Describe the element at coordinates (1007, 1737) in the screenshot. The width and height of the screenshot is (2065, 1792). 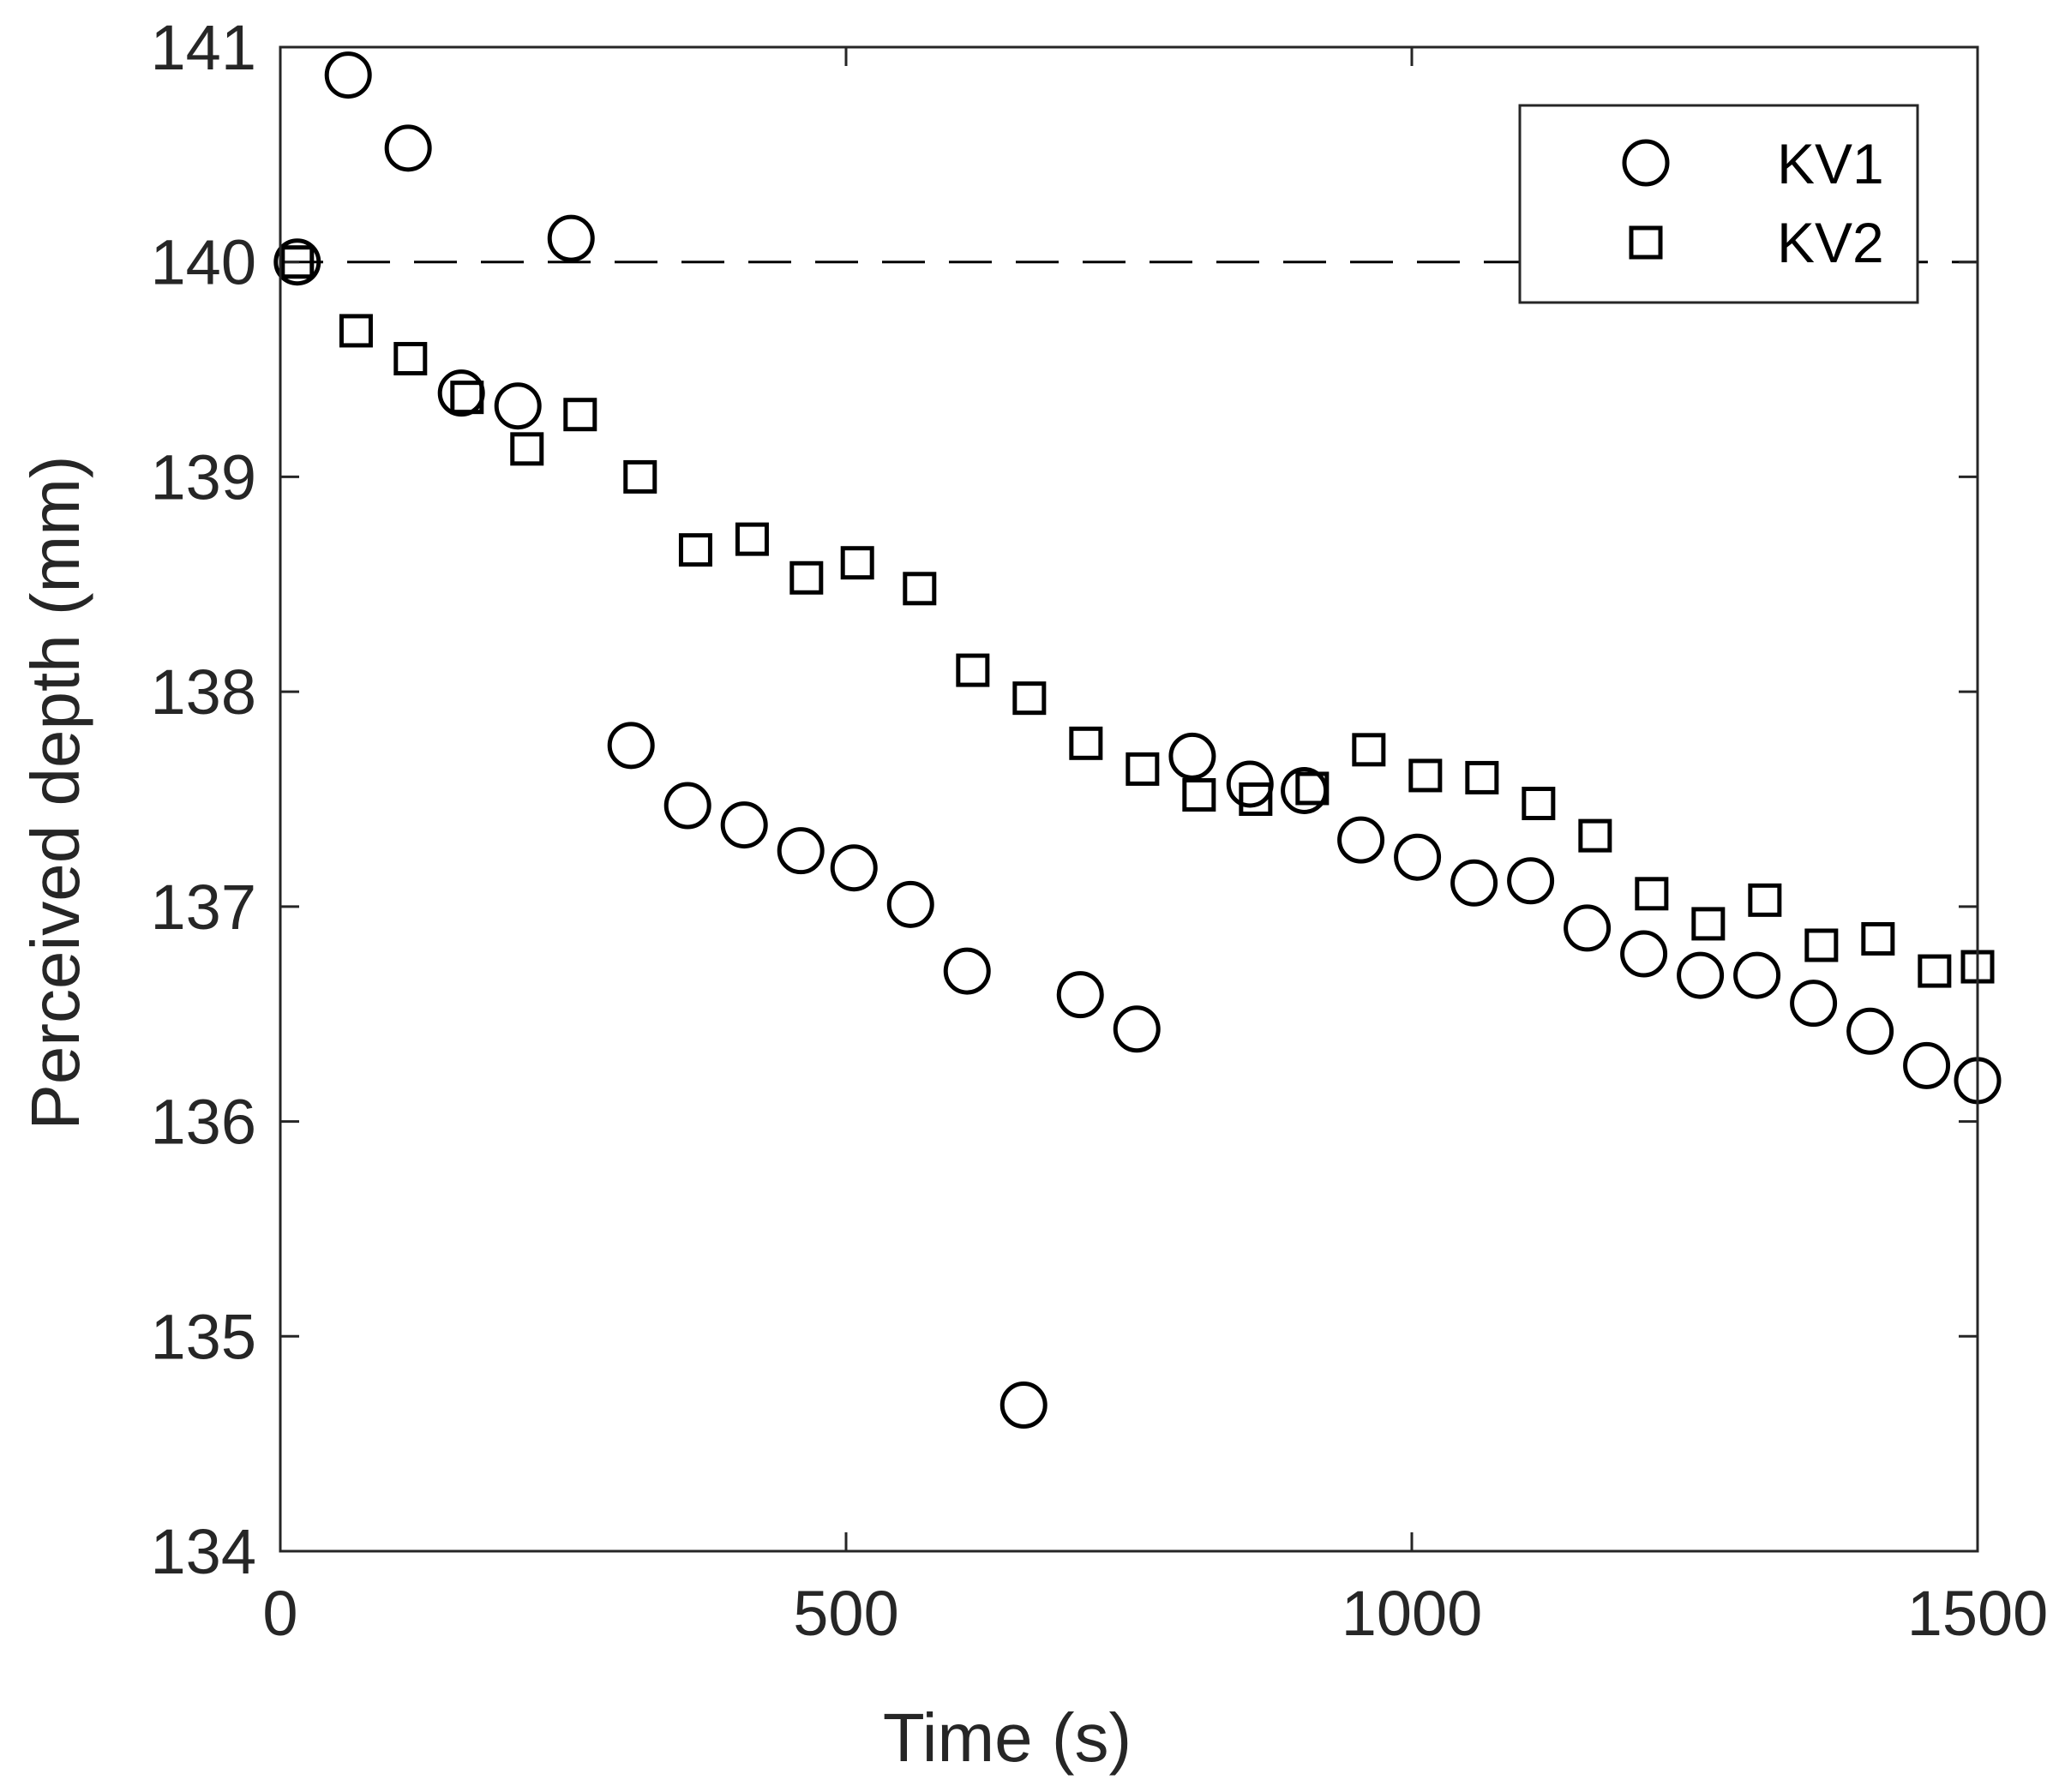
I see `x-axis-title: Time (s)` at that location.